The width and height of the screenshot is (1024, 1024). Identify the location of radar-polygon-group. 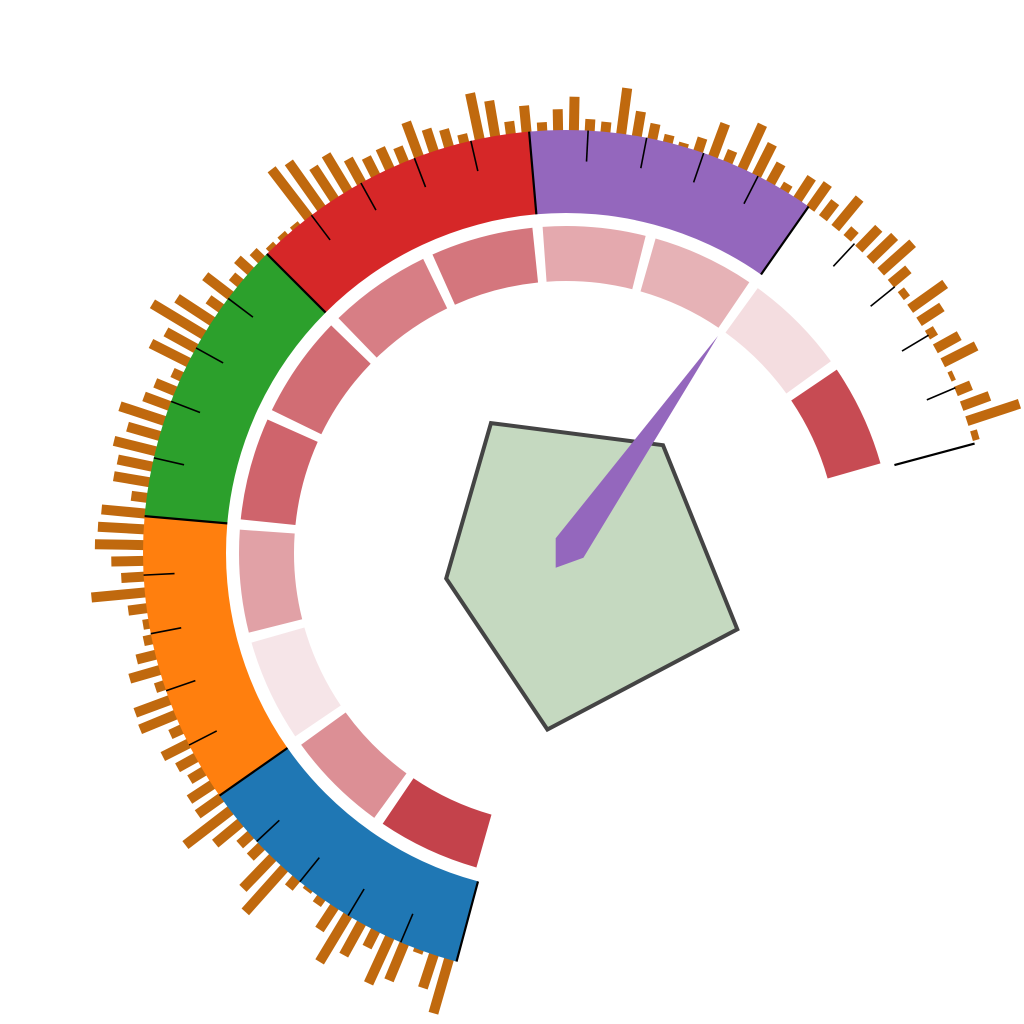
(592, 576).